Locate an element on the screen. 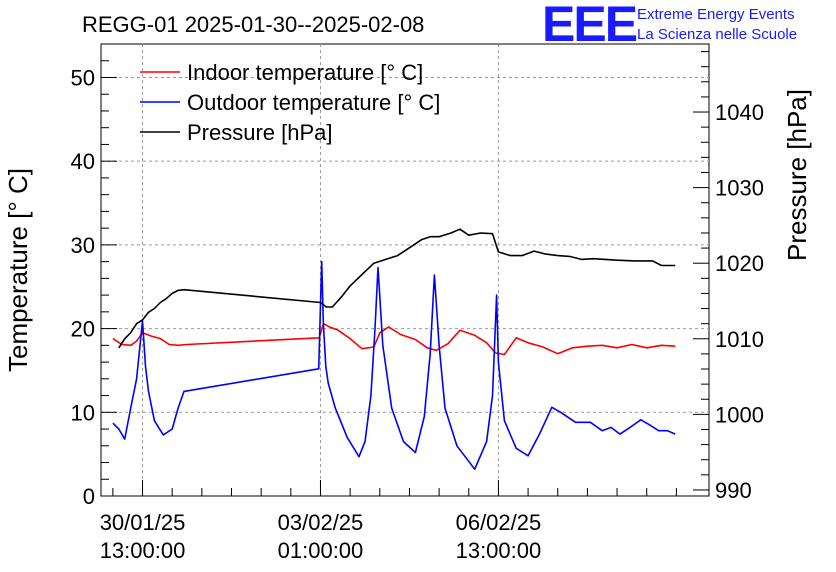 The width and height of the screenshot is (836, 572). y2-tick-label: 1000 is located at coordinates (739, 414).